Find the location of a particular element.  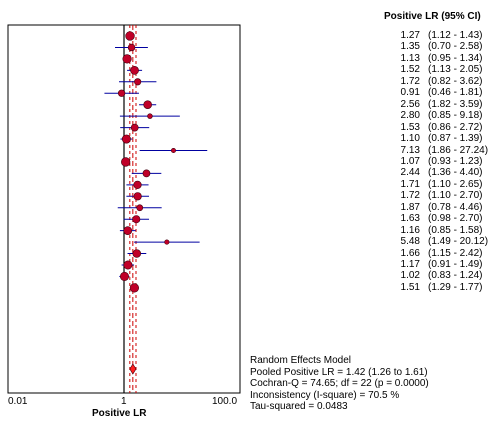

study-ci-label: (1.15 - 2.42) is located at coordinates (455, 253).